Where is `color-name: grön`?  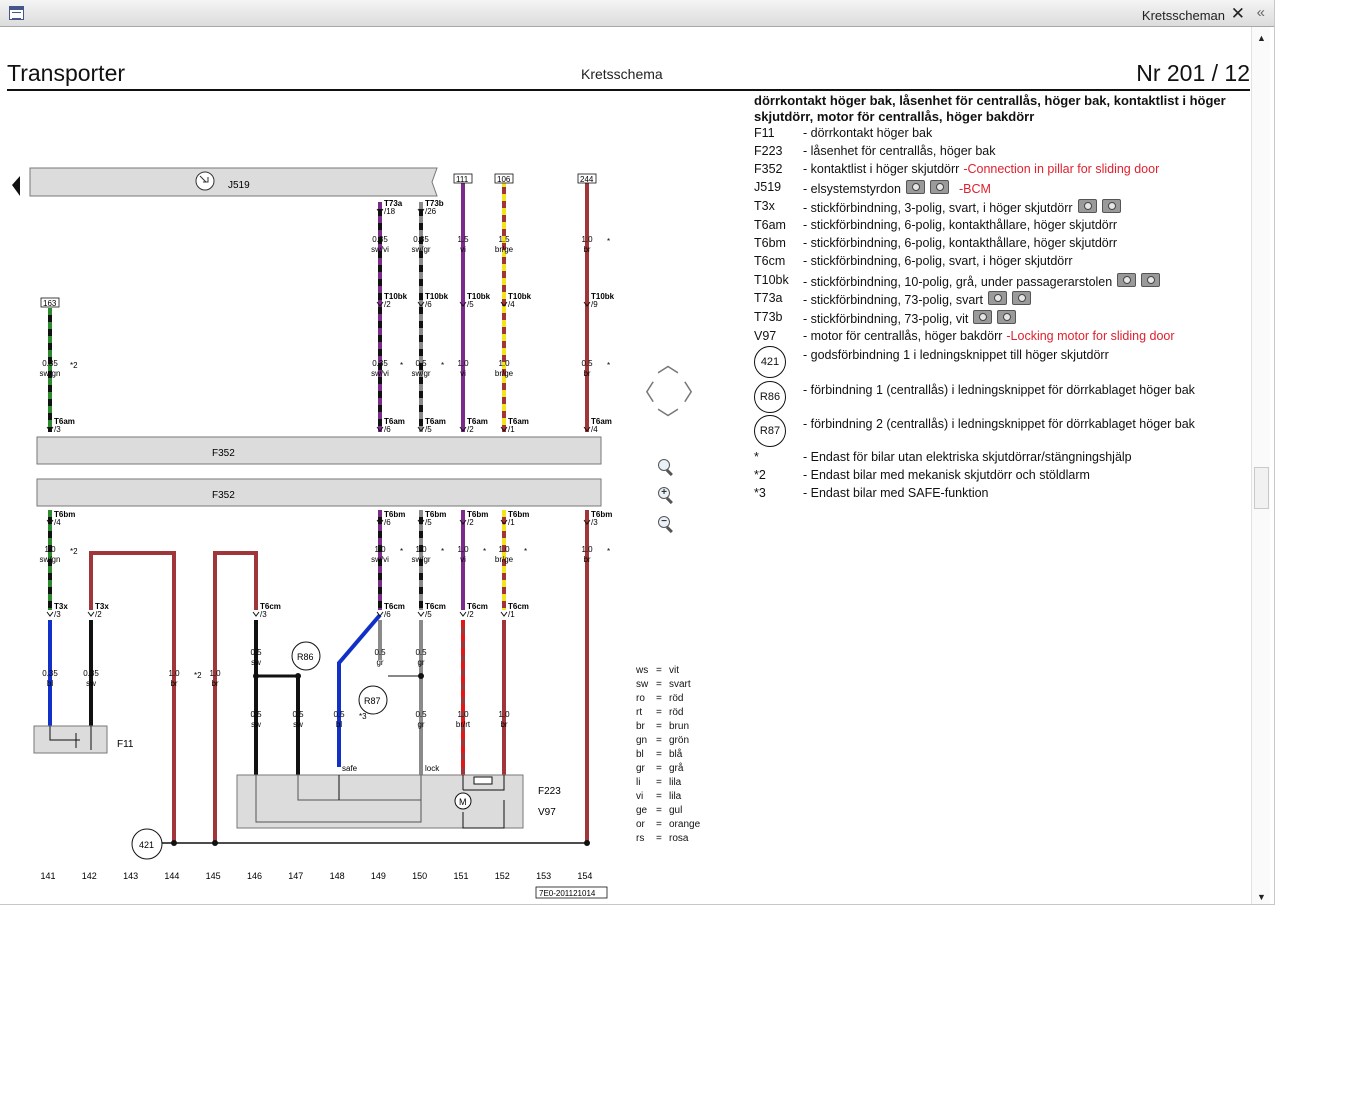 color-name: grön is located at coordinates (679, 740).